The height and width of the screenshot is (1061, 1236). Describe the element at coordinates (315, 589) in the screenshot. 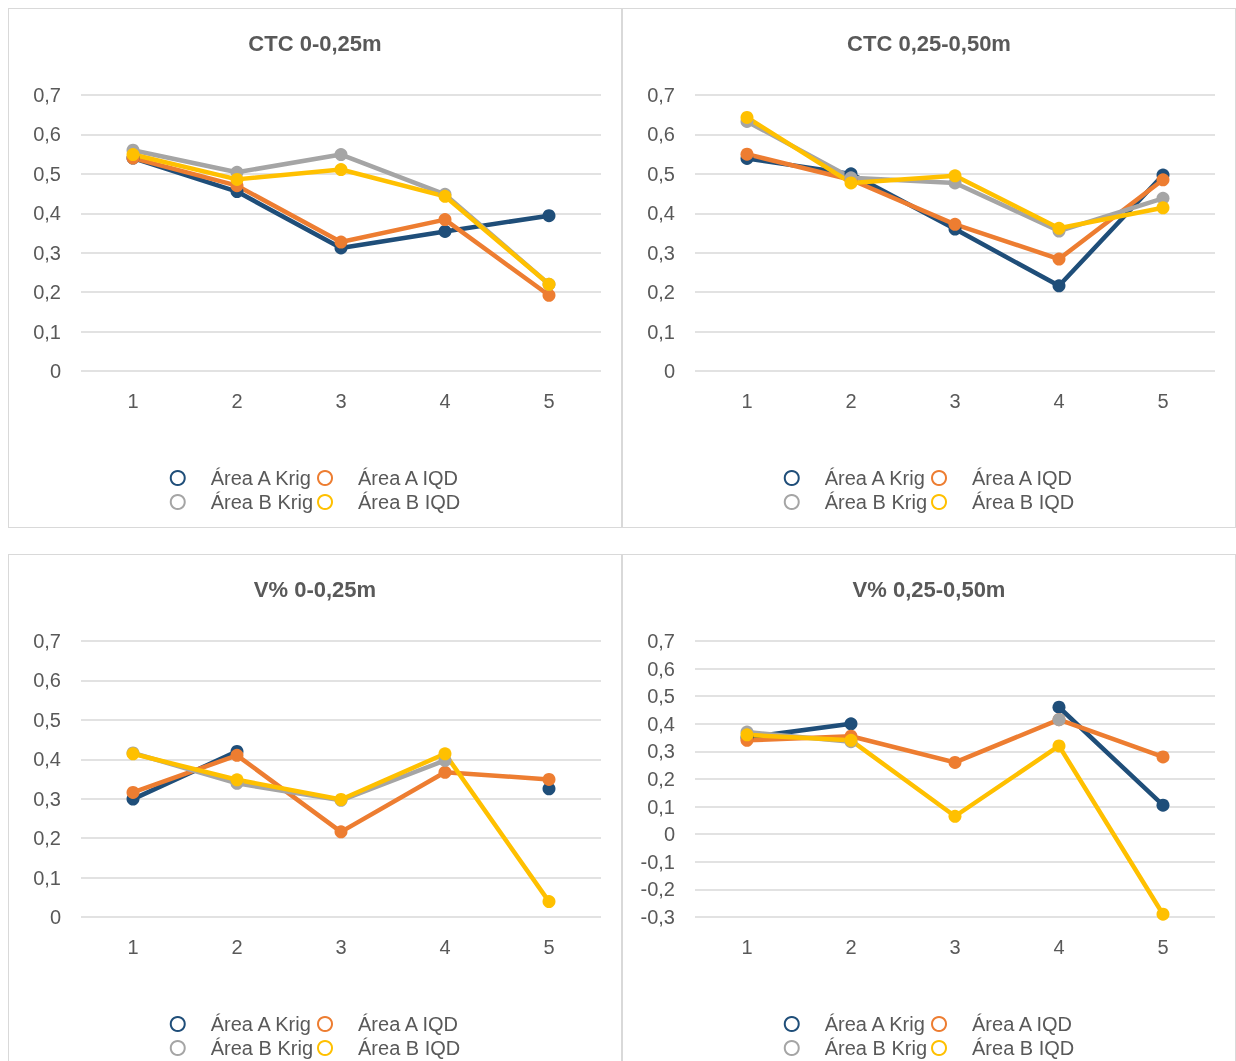

I see `chart-title: V% 0-0,25m` at that location.